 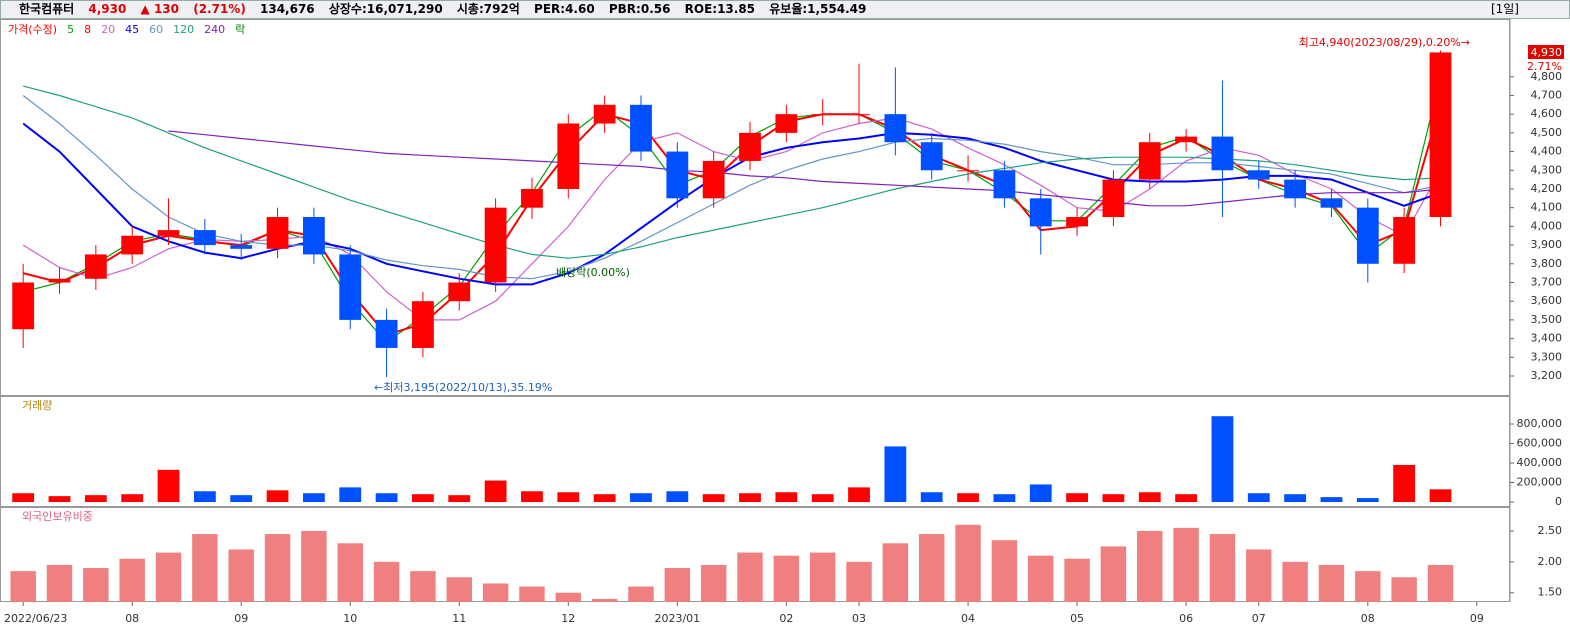 What do you see at coordinates (183, 29) in the screenshot?
I see `legend-entry: 120` at bounding box center [183, 29].